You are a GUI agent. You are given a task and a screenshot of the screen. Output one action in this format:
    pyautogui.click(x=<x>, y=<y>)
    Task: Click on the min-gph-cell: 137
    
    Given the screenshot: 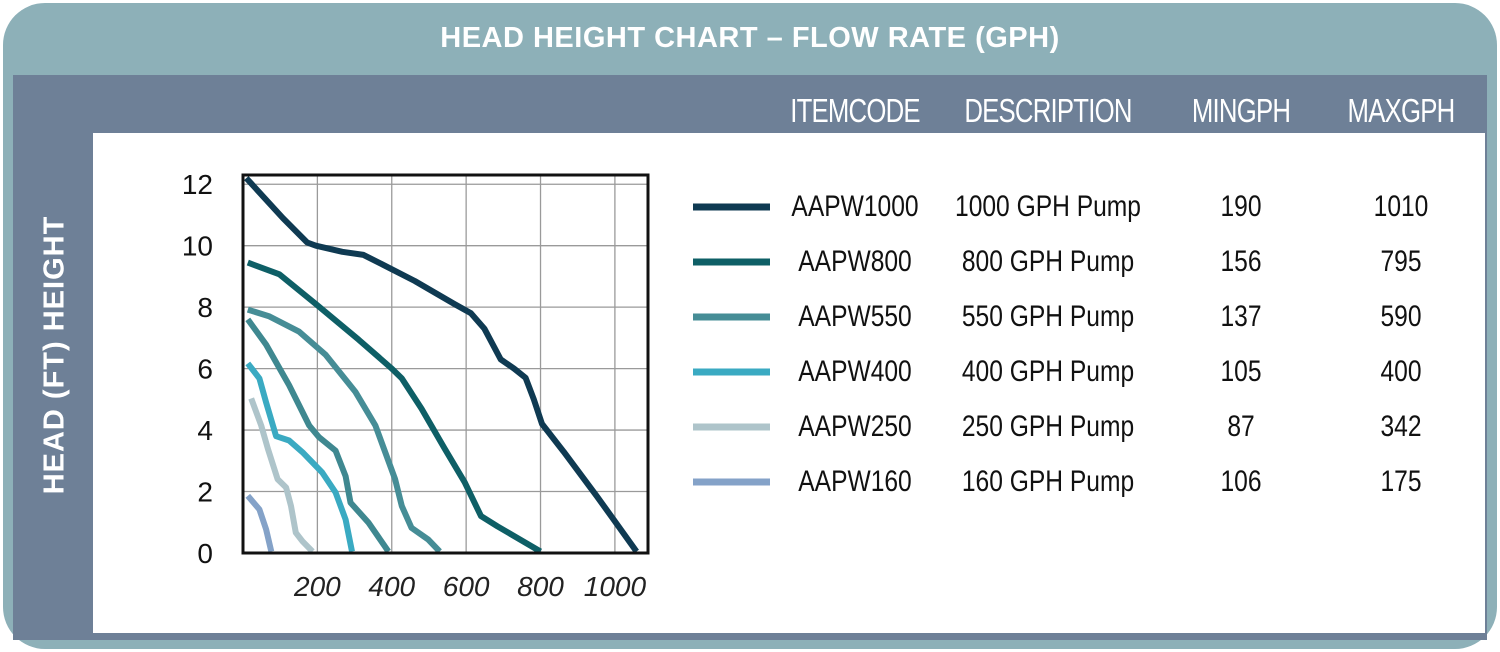 What is the action you would take?
    pyautogui.click(x=1241, y=316)
    